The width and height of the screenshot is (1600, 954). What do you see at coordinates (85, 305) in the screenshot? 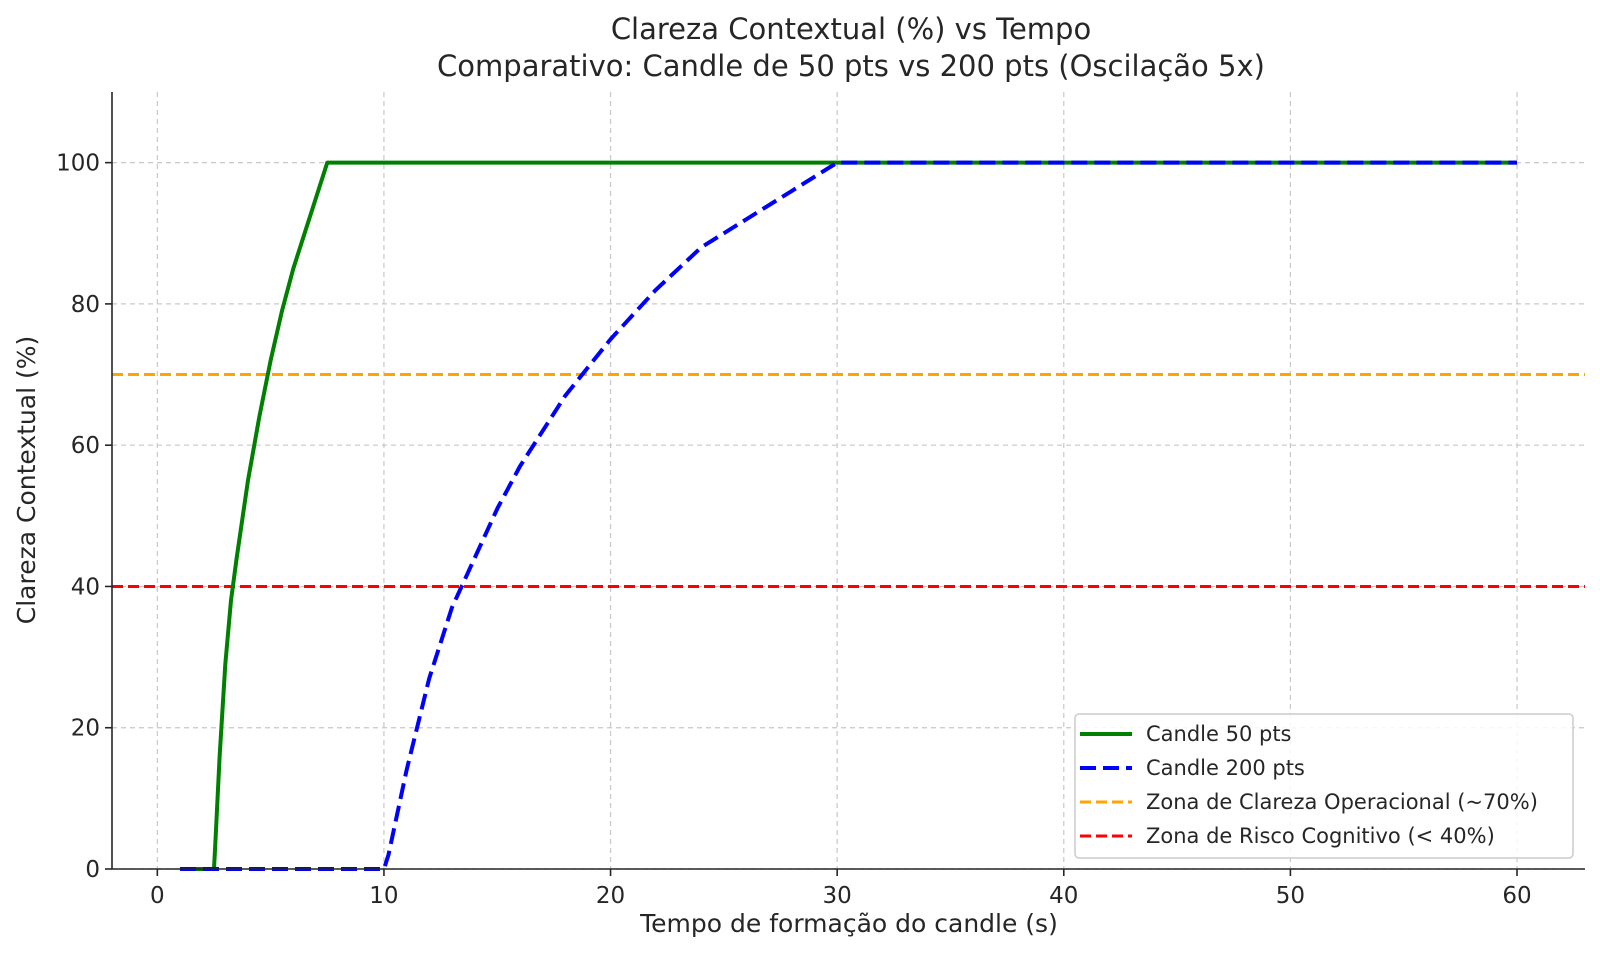
I see `y-tick-label: 80` at bounding box center [85, 305].